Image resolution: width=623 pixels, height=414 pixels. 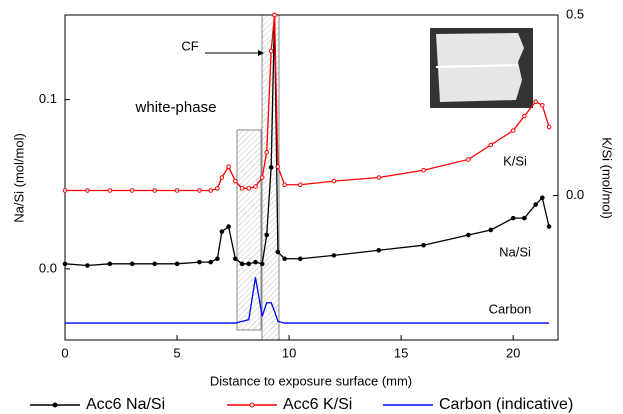 I want to click on y2-tick-label: 0.0, so click(x=575, y=194).